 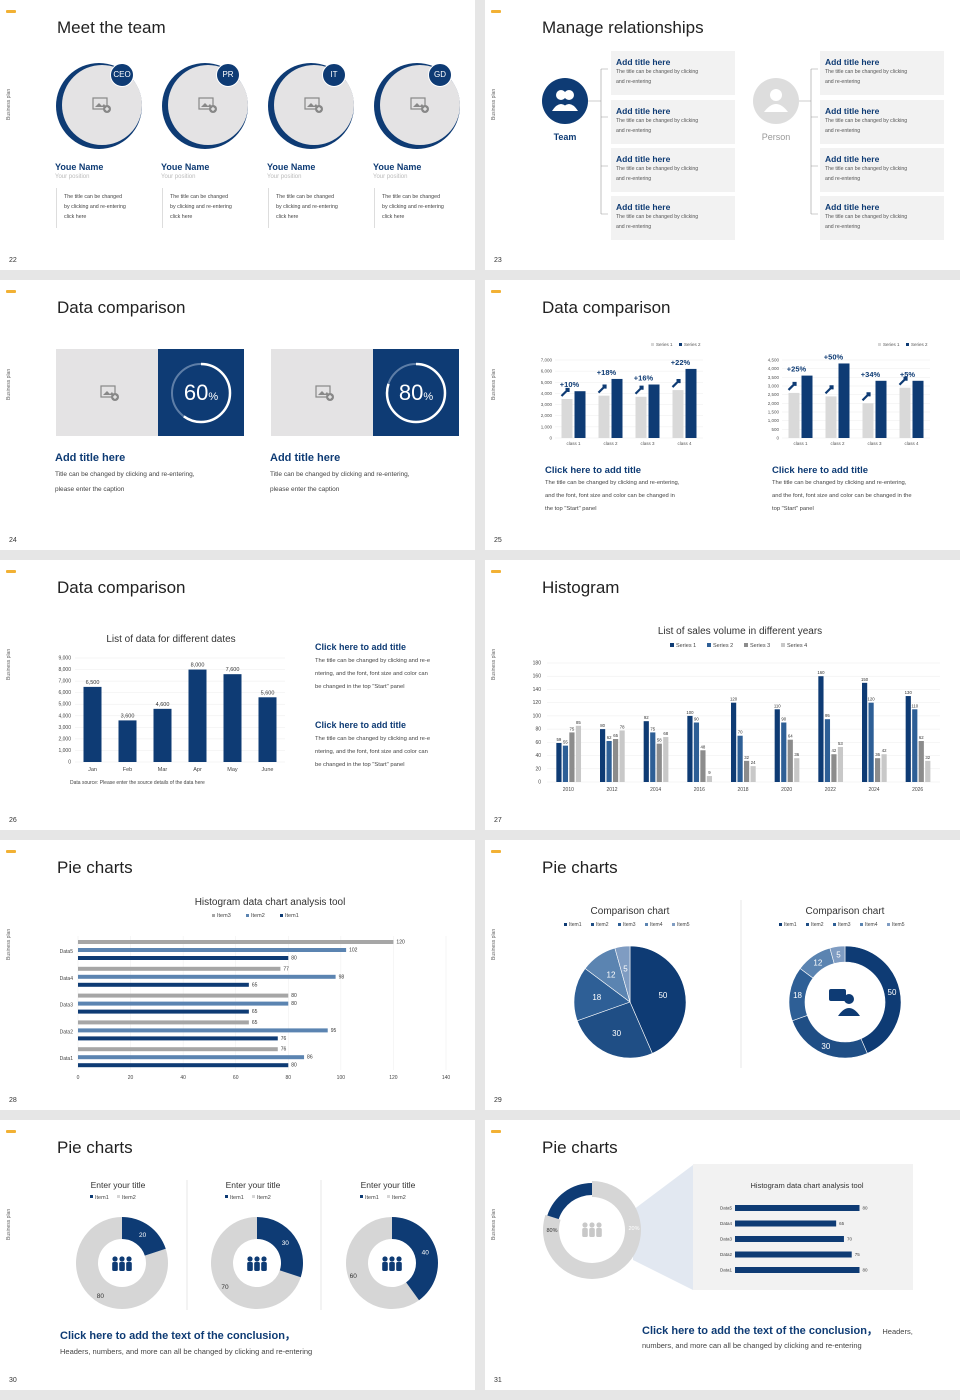 What do you see at coordinates (837, 954) in the screenshot?
I see `pie-slice` at bounding box center [837, 954].